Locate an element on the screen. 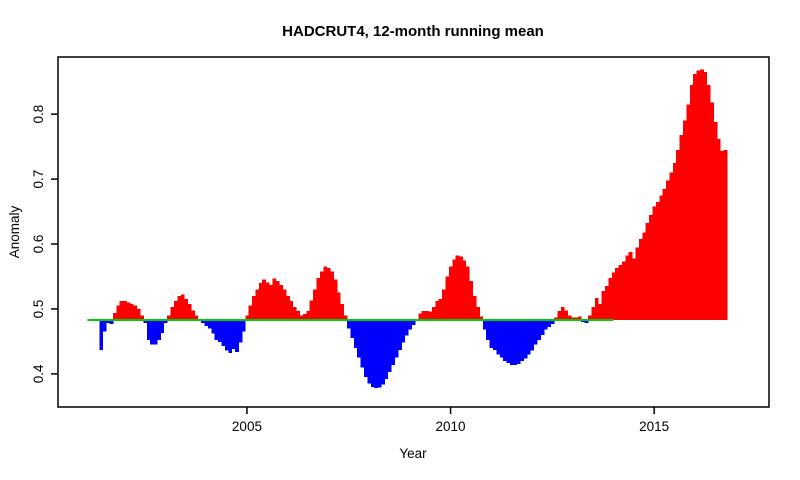 The height and width of the screenshot is (480, 800). x-axis-label: Year is located at coordinates (413, 453).